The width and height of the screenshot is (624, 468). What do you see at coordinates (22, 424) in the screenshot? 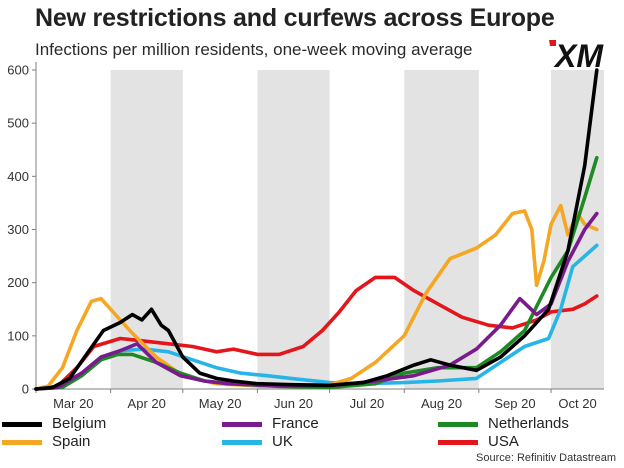
I see `legend-swatch-belgium` at bounding box center [22, 424].